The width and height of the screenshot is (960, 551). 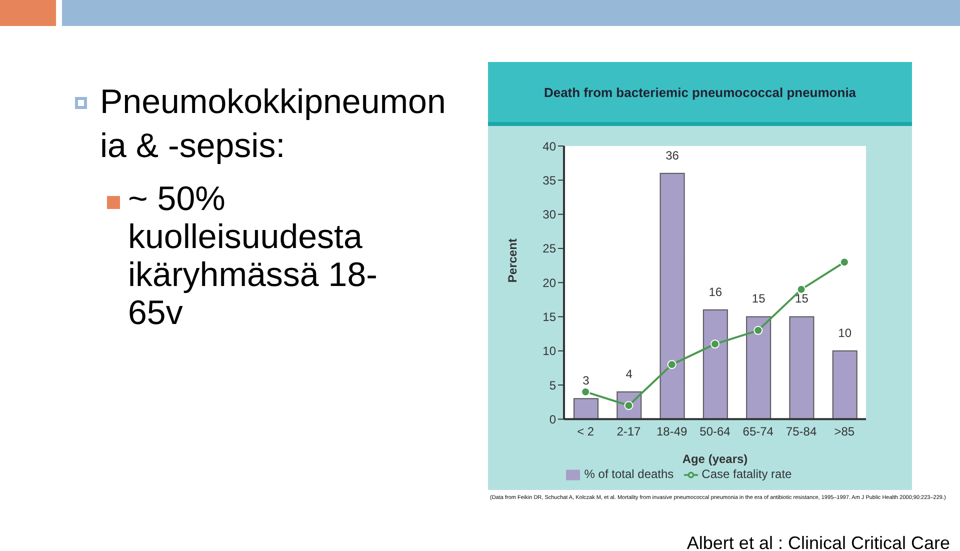 What do you see at coordinates (549, 351) in the screenshot?
I see `y-tick-label: 10` at bounding box center [549, 351].